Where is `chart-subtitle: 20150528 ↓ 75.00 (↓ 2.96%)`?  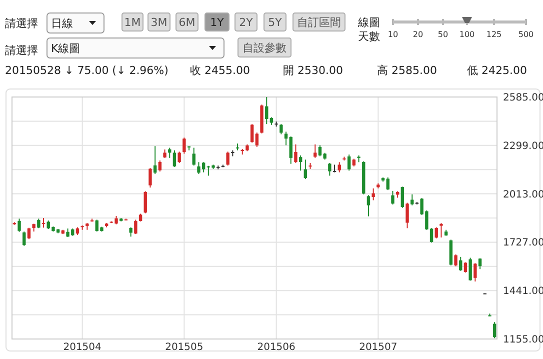
chart-subtitle: 20150528 ↓ 75.00 (↓ 2.96%) is located at coordinates (86, 70).